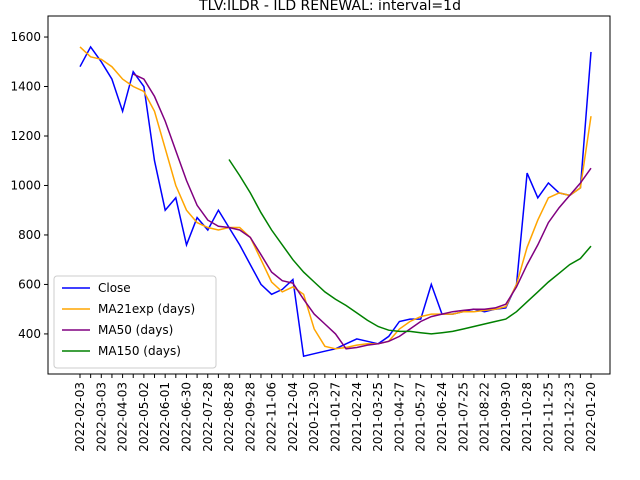 The height and width of the screenshot is (480, 640). What do you see at coordinates (336, 417) in the screenshot?
I see `x-tick-label: 2021-01-27` at bounding box center [336, 417].